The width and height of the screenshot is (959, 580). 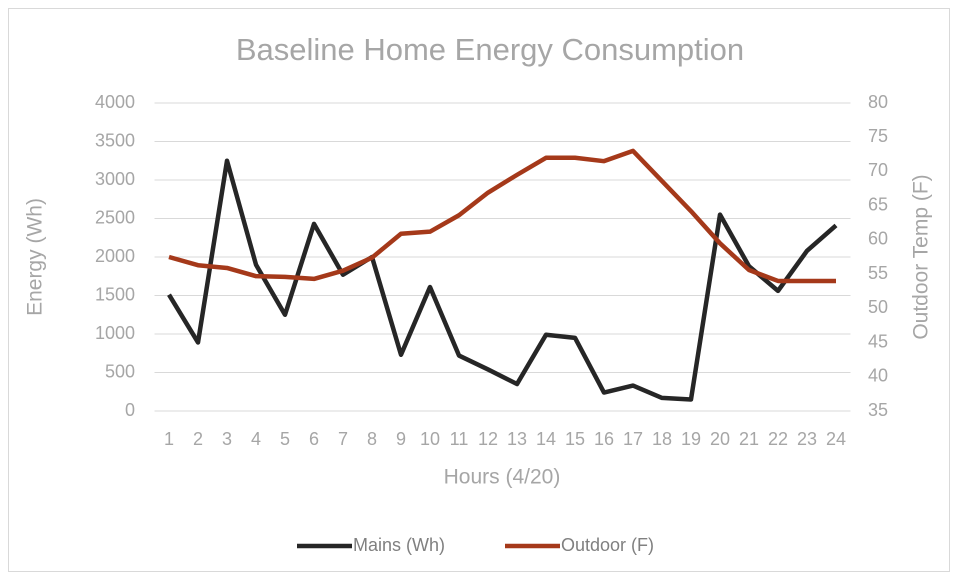 I want to click on y2-axis-title: Outdoor Temp (F), so click(x=921, y=256).